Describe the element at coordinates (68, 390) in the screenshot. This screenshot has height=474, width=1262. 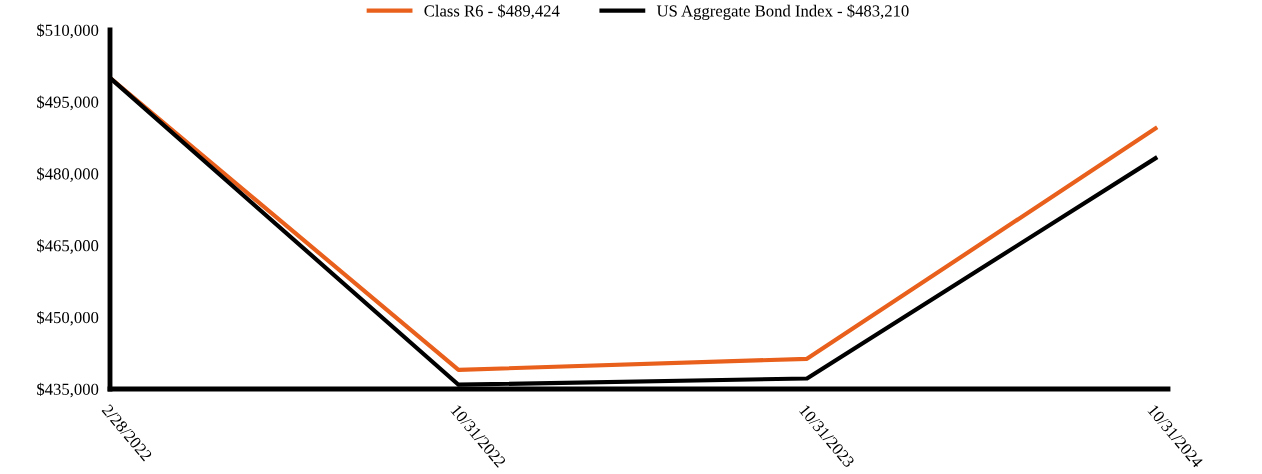
I see `y-tick-label: $435,000` at that location.